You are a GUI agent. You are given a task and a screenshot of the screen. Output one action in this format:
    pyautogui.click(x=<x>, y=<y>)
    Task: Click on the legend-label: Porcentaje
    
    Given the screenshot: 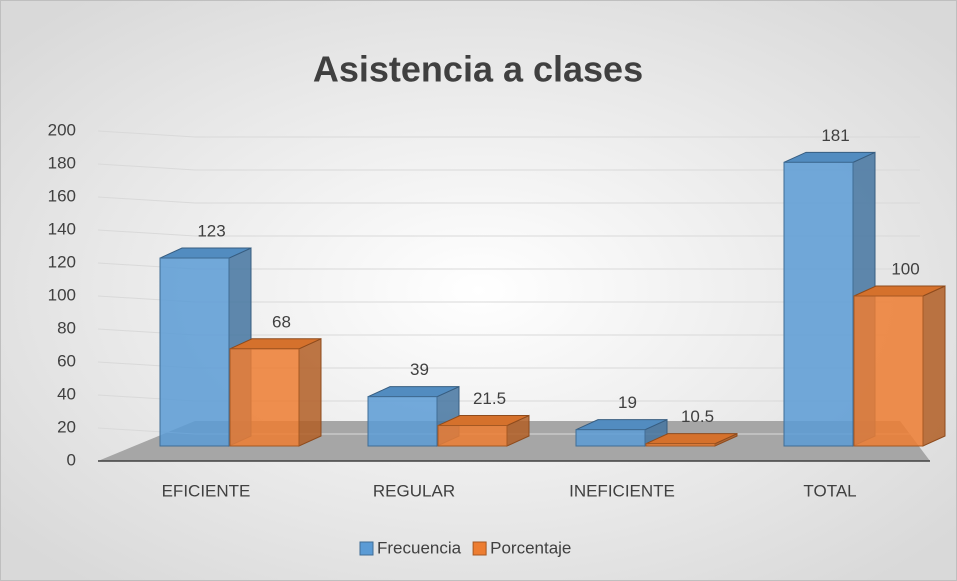 What is the action you would take?
    pyautogui.click(x=530, y=547)
    